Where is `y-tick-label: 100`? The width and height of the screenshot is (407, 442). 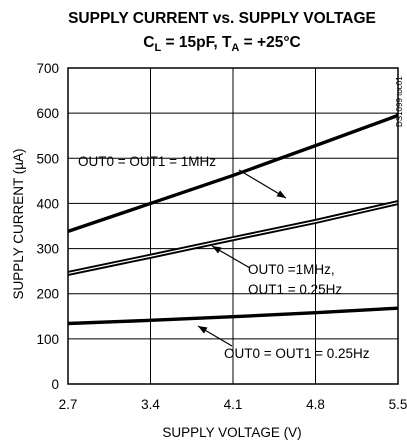 y-tick-label: 100 is located at coordinates (47, 339).